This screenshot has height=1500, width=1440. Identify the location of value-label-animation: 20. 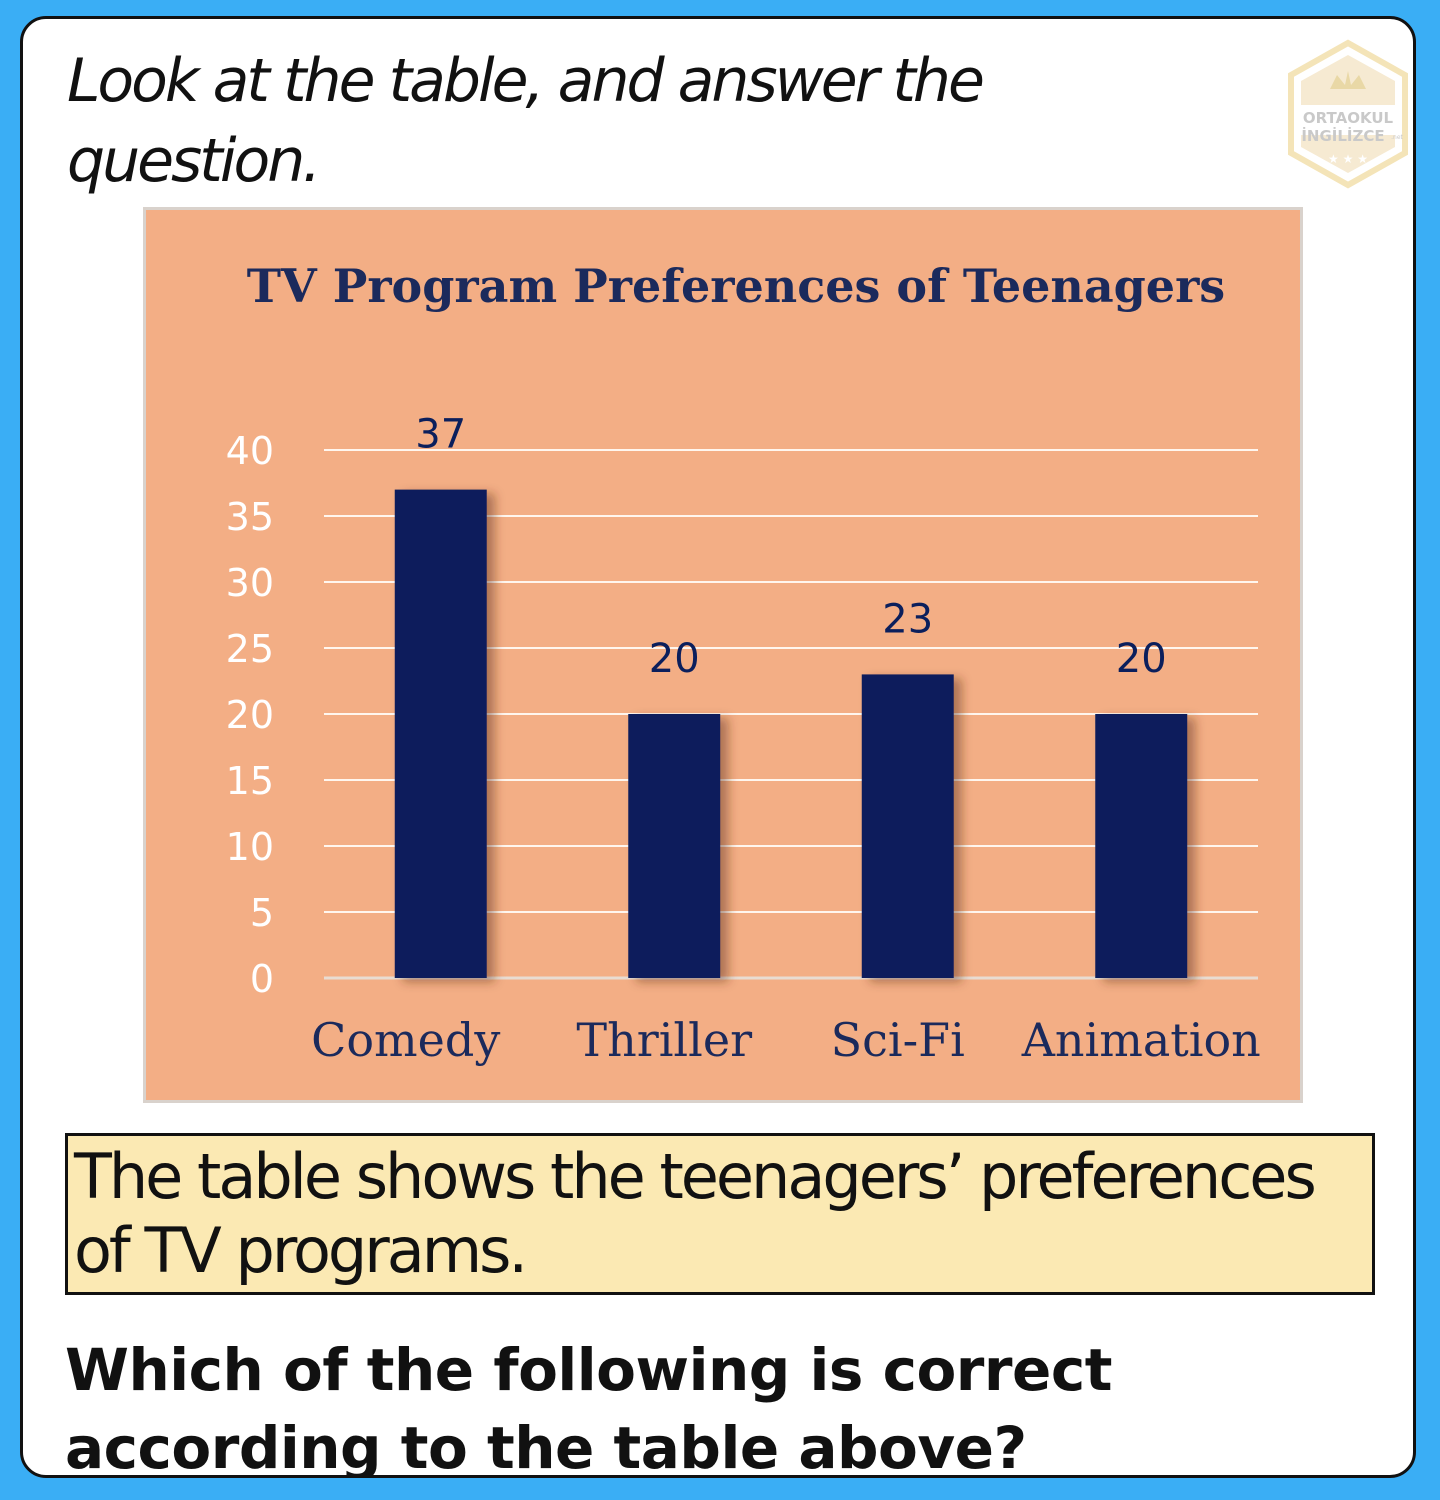
(1141, 659).